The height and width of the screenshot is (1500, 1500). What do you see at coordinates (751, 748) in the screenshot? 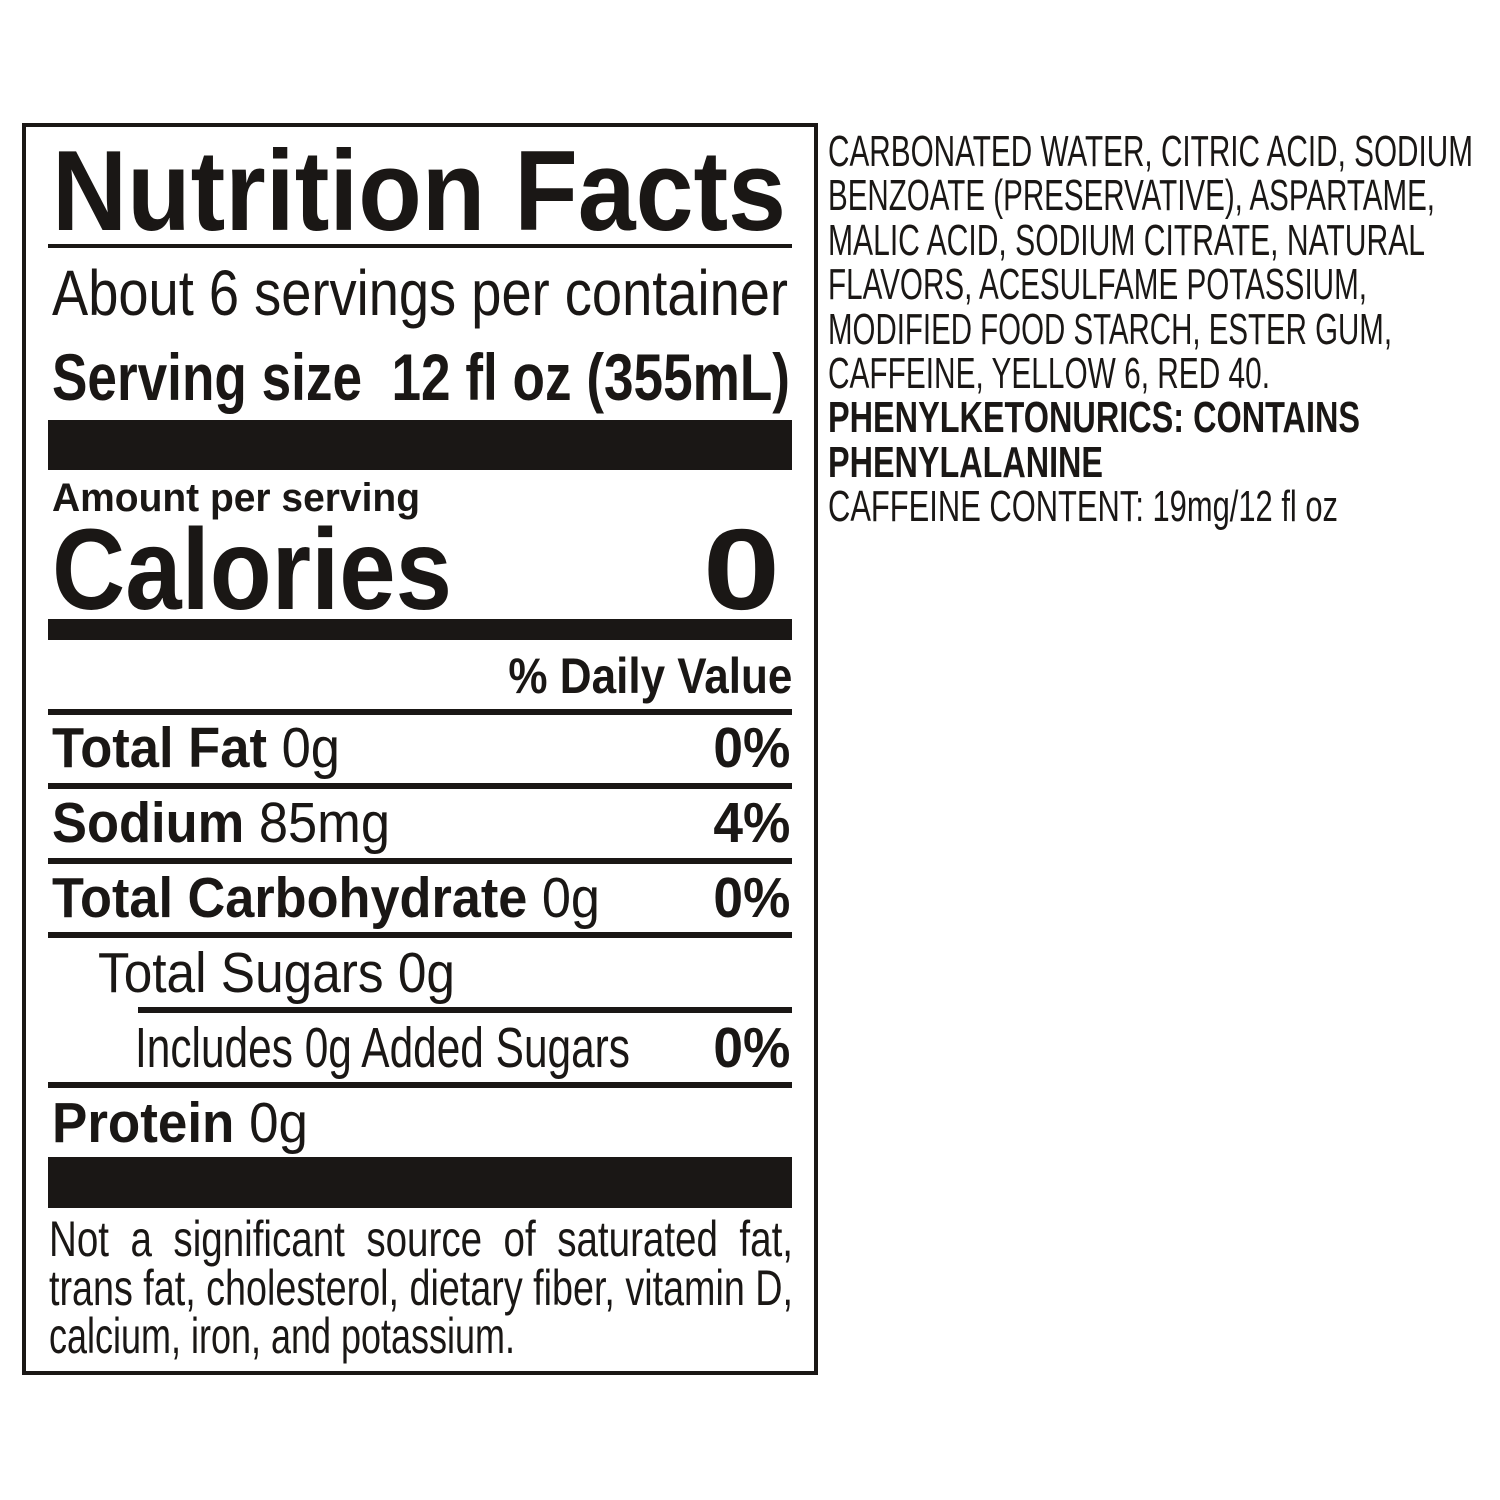
I see `dv-total-fat: 0%` at bounding box center [751, 748].